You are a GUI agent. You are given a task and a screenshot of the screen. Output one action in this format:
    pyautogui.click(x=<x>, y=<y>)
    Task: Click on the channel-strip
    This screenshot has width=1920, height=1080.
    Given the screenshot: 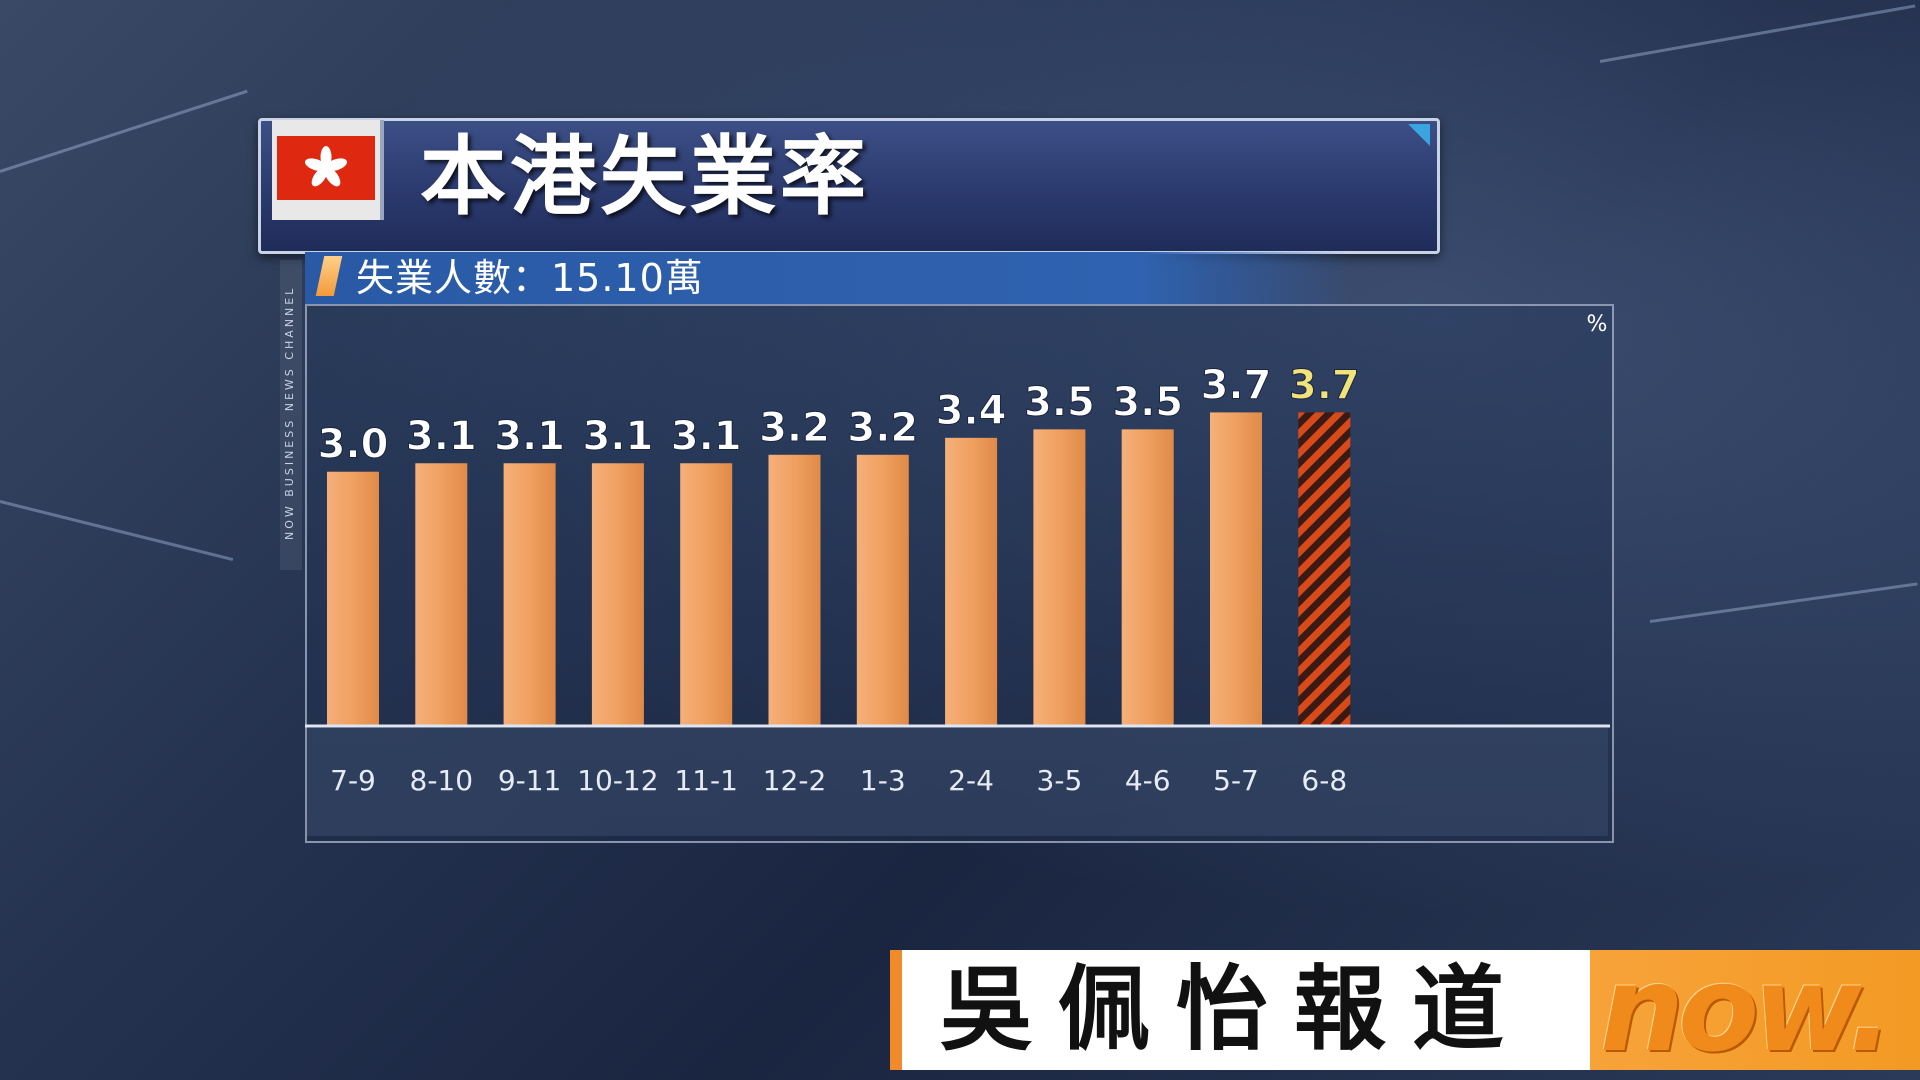 What is the action you would take?
    pyautogui.click(x=291, y=415)
    